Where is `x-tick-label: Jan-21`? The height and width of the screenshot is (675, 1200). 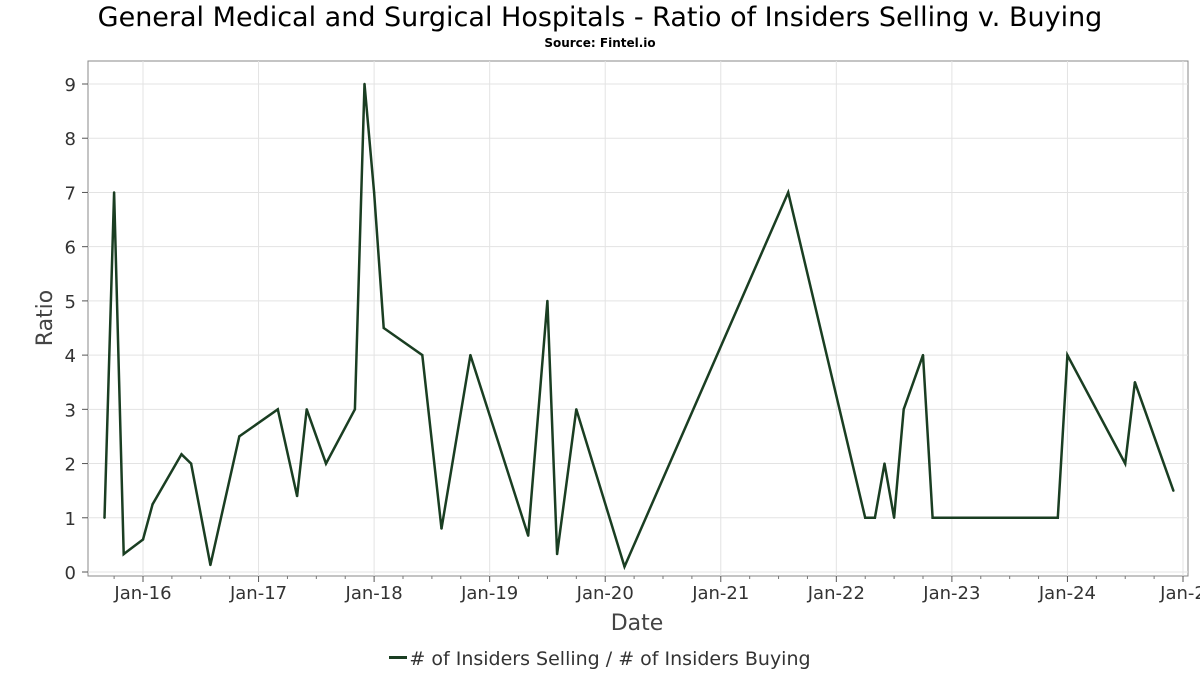 x-tick-label: Jan-21 is located at coordinates (720, 593).